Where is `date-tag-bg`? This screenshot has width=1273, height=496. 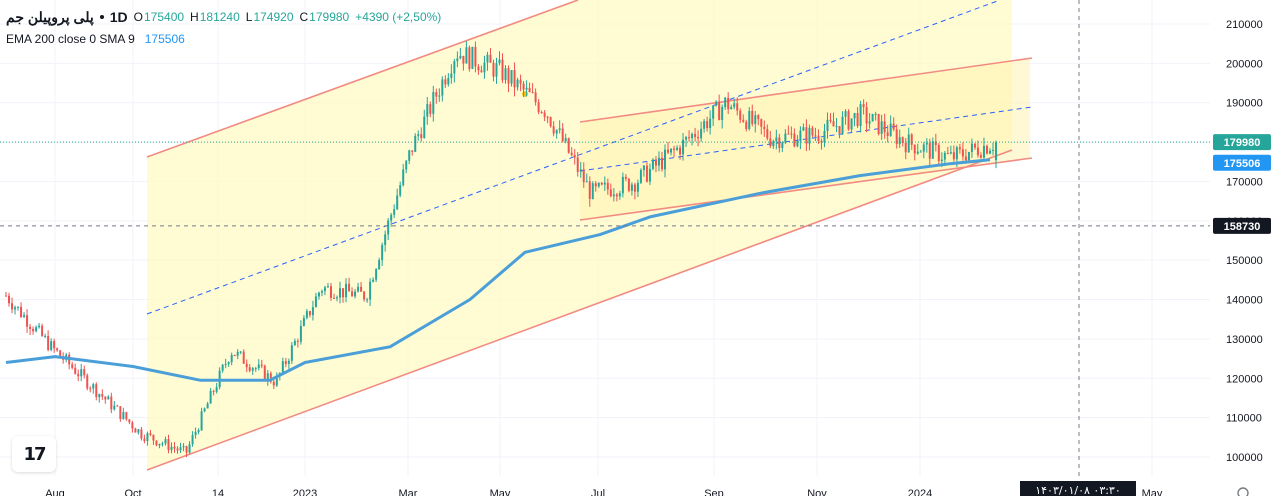
date-tag-bg is located at coordinates (1078, 488).